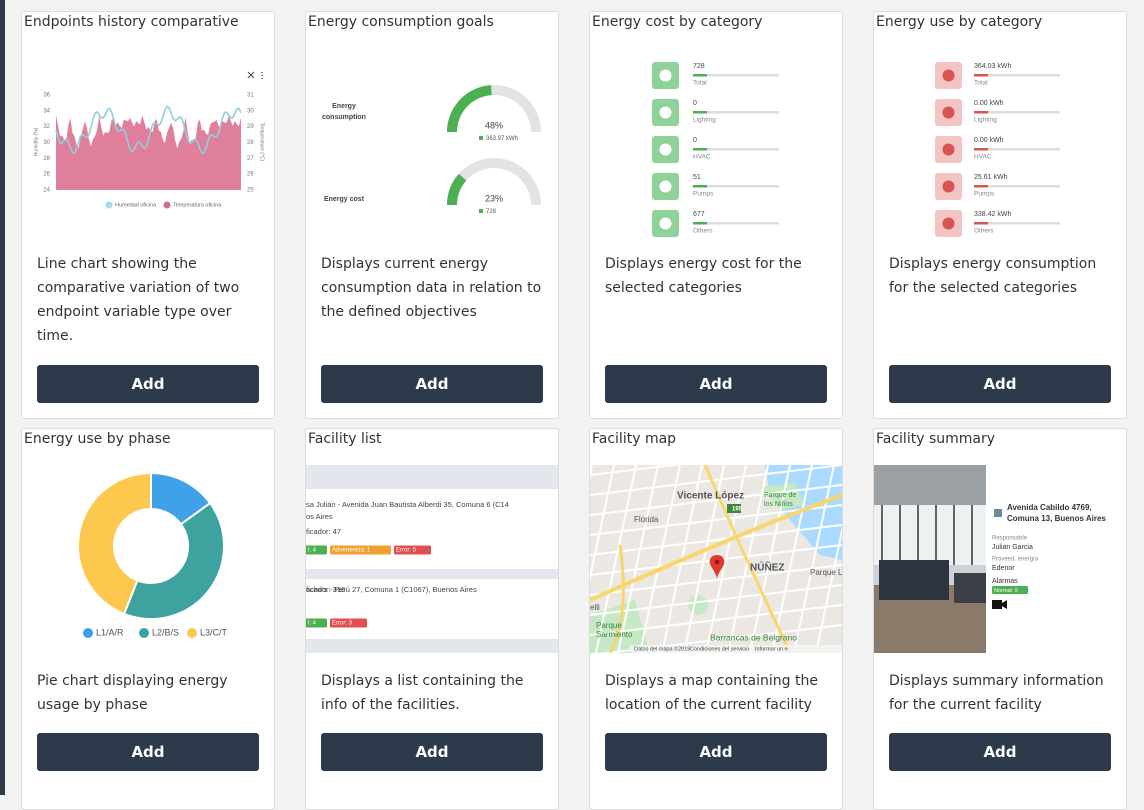  I want to click on map-label: Parque Sarmiento, so click(614, 630).